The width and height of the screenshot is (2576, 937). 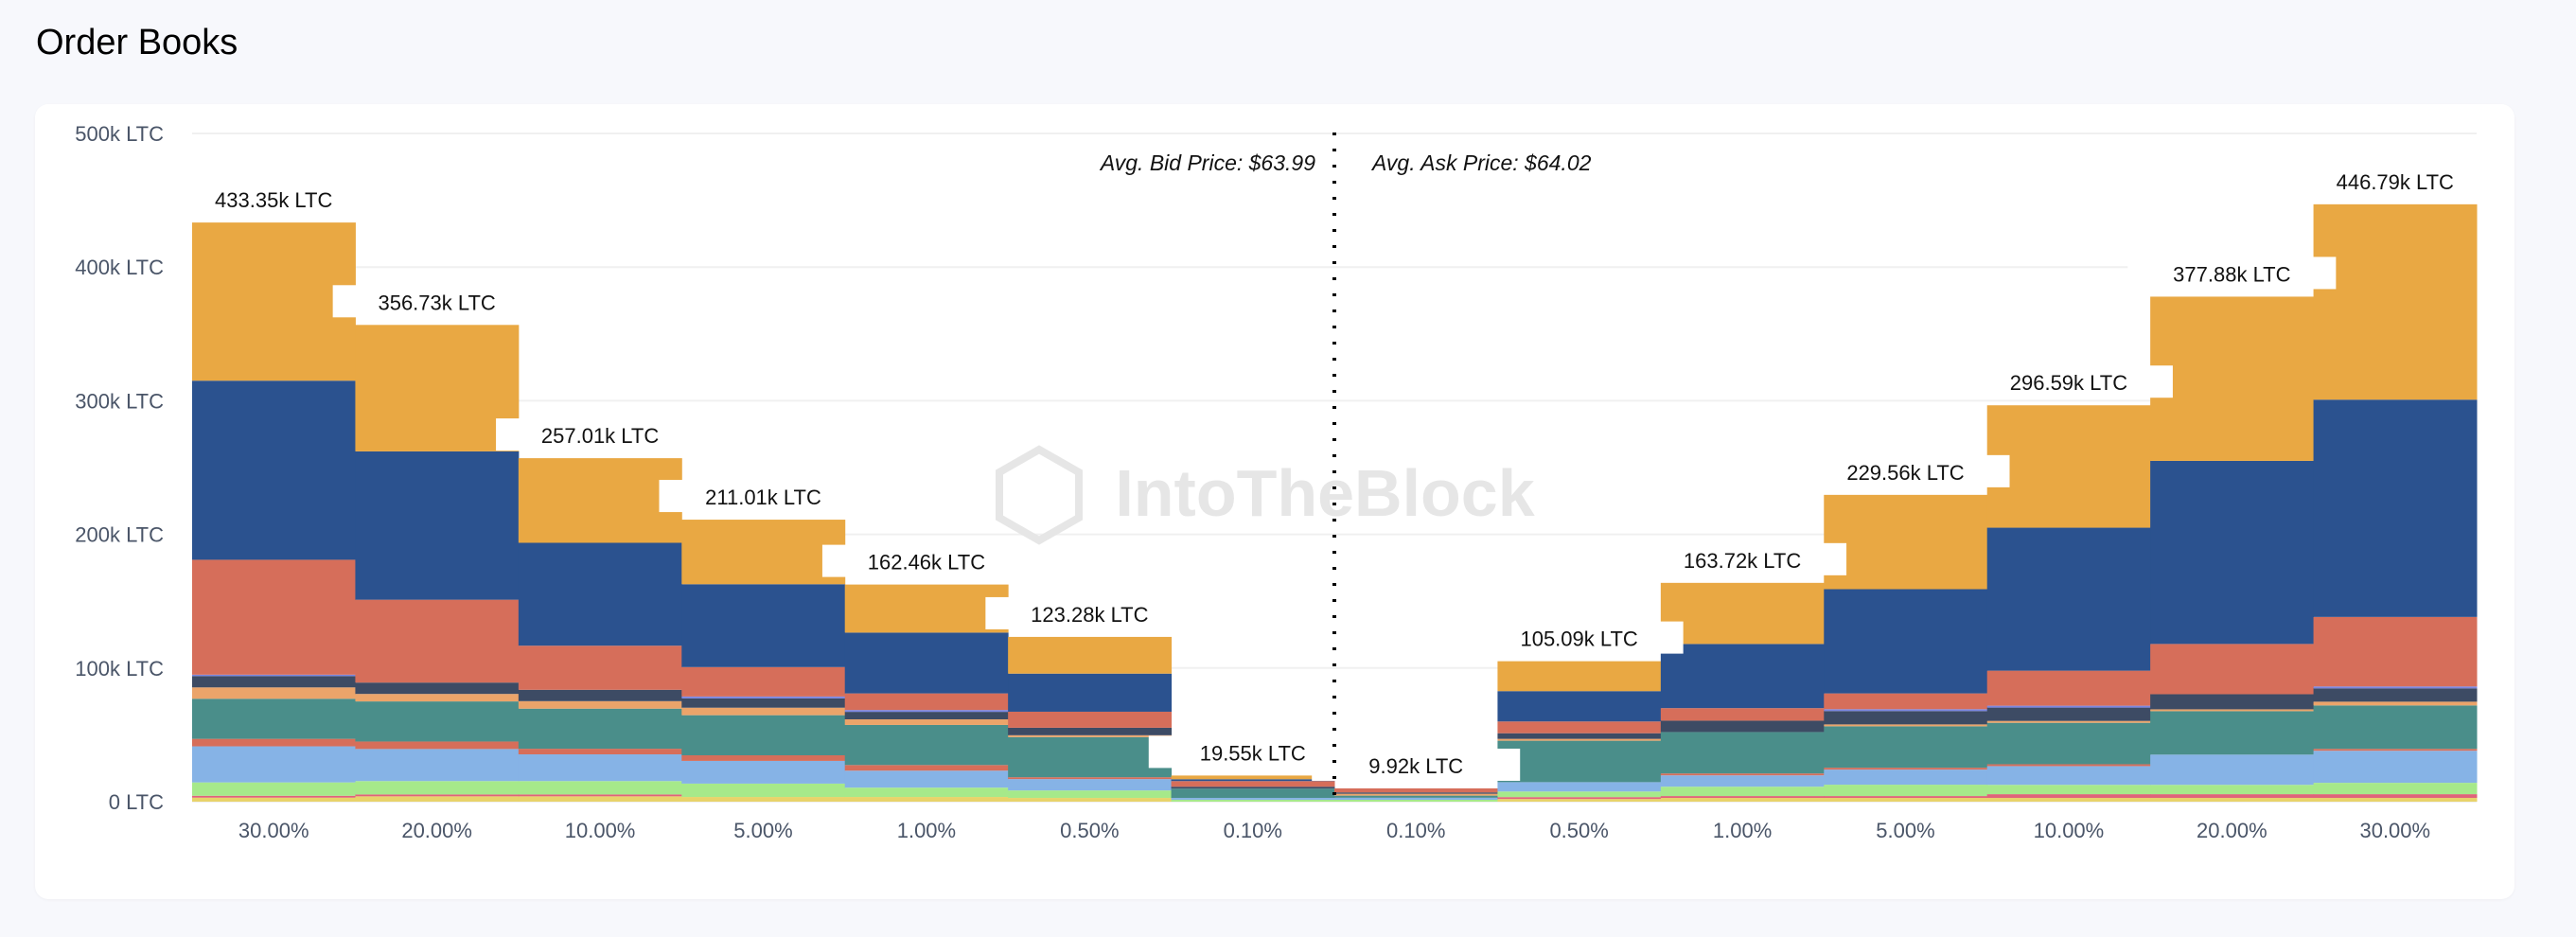 I want to click on total-label: 377.88k LTC, so click(x=2231, y=274).